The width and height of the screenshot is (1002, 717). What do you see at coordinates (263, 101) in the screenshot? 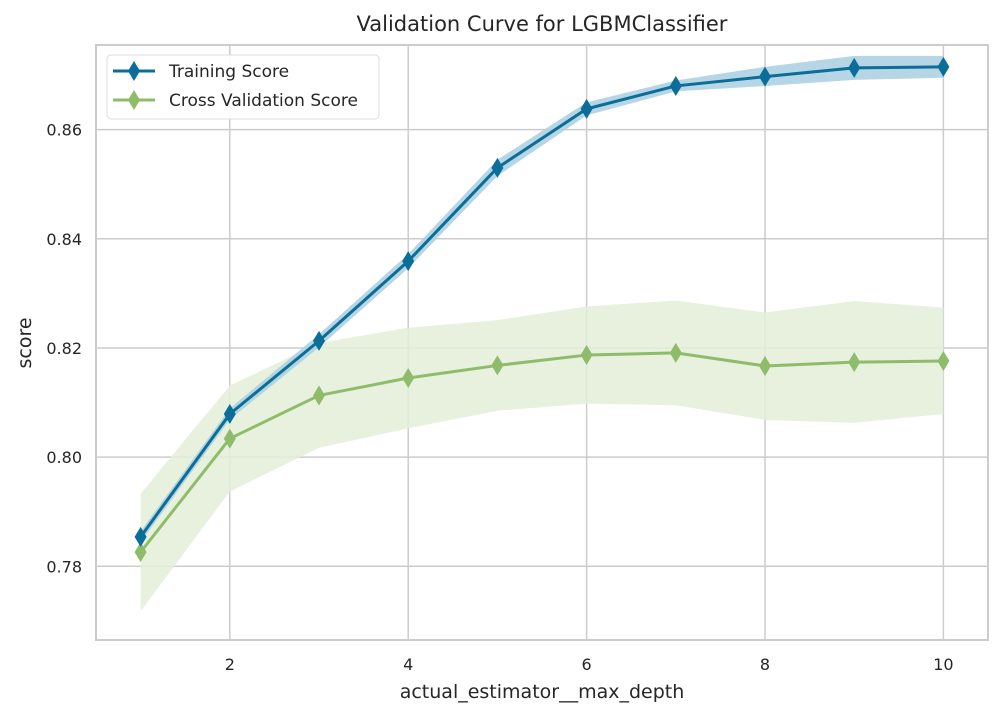
I see `legend-entry: Cross Validation Score` at bounding box center [263, 101].